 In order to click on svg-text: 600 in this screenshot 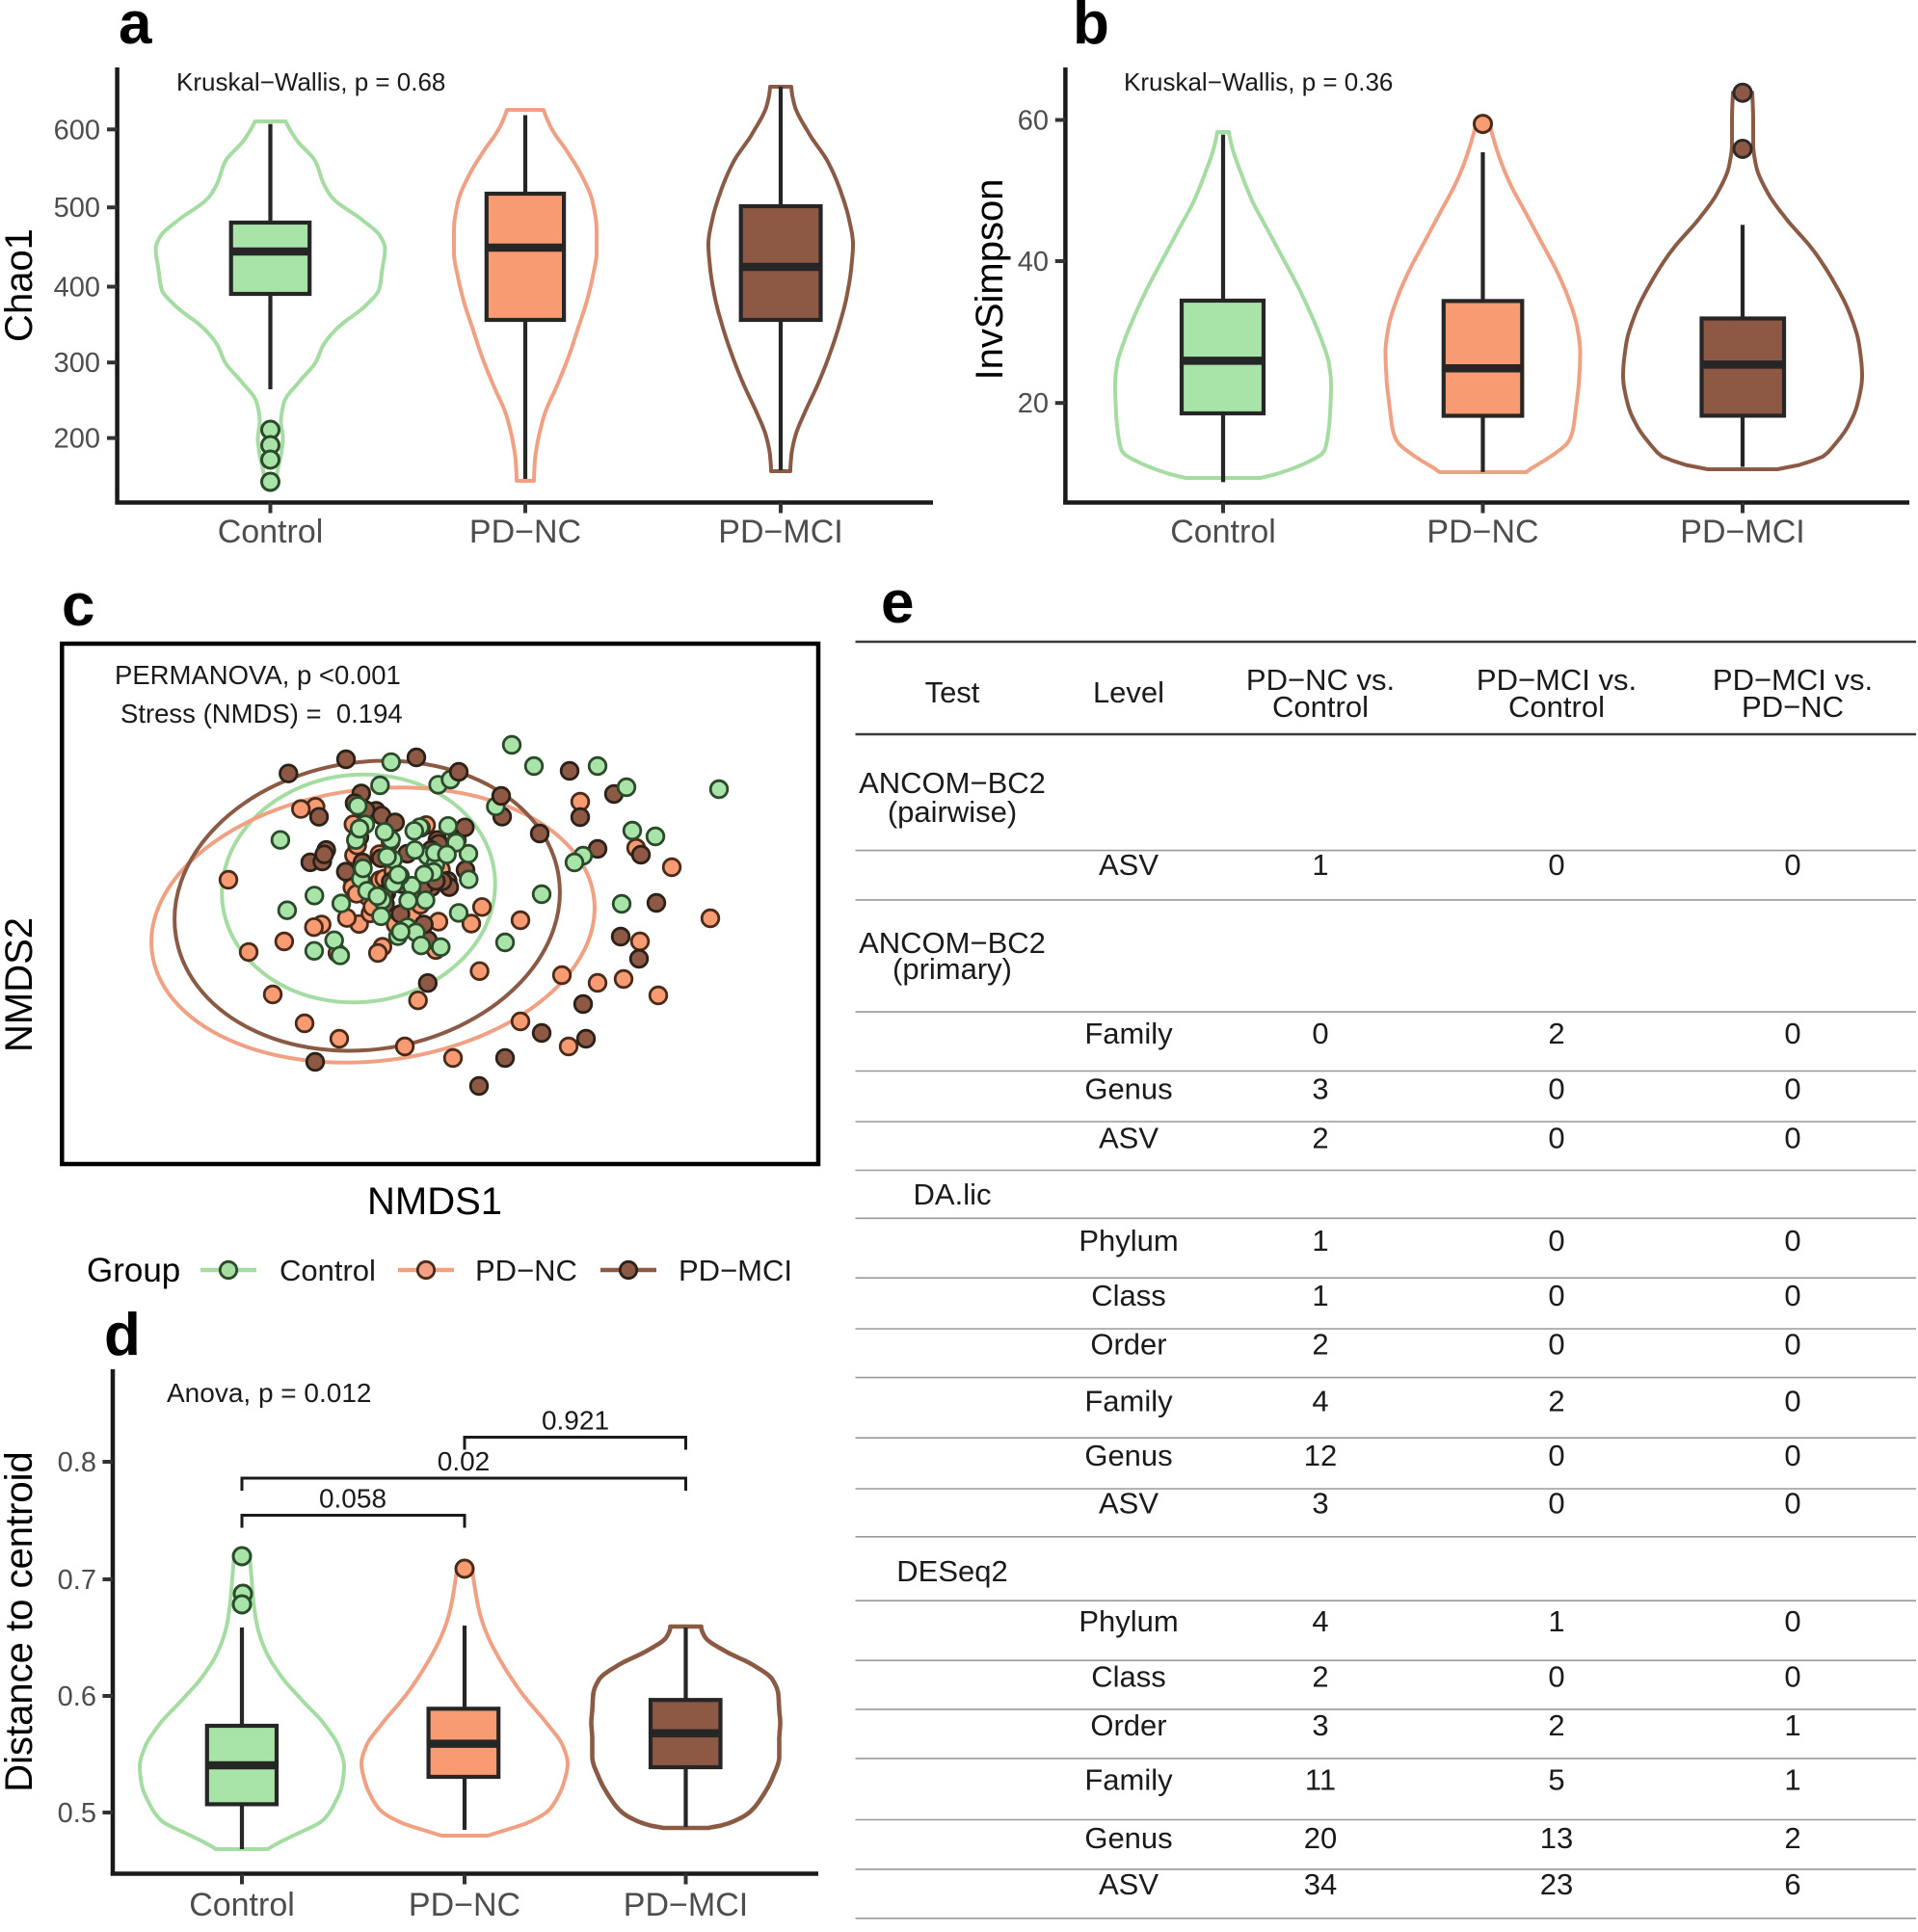, I will do `click(77, 130)`.